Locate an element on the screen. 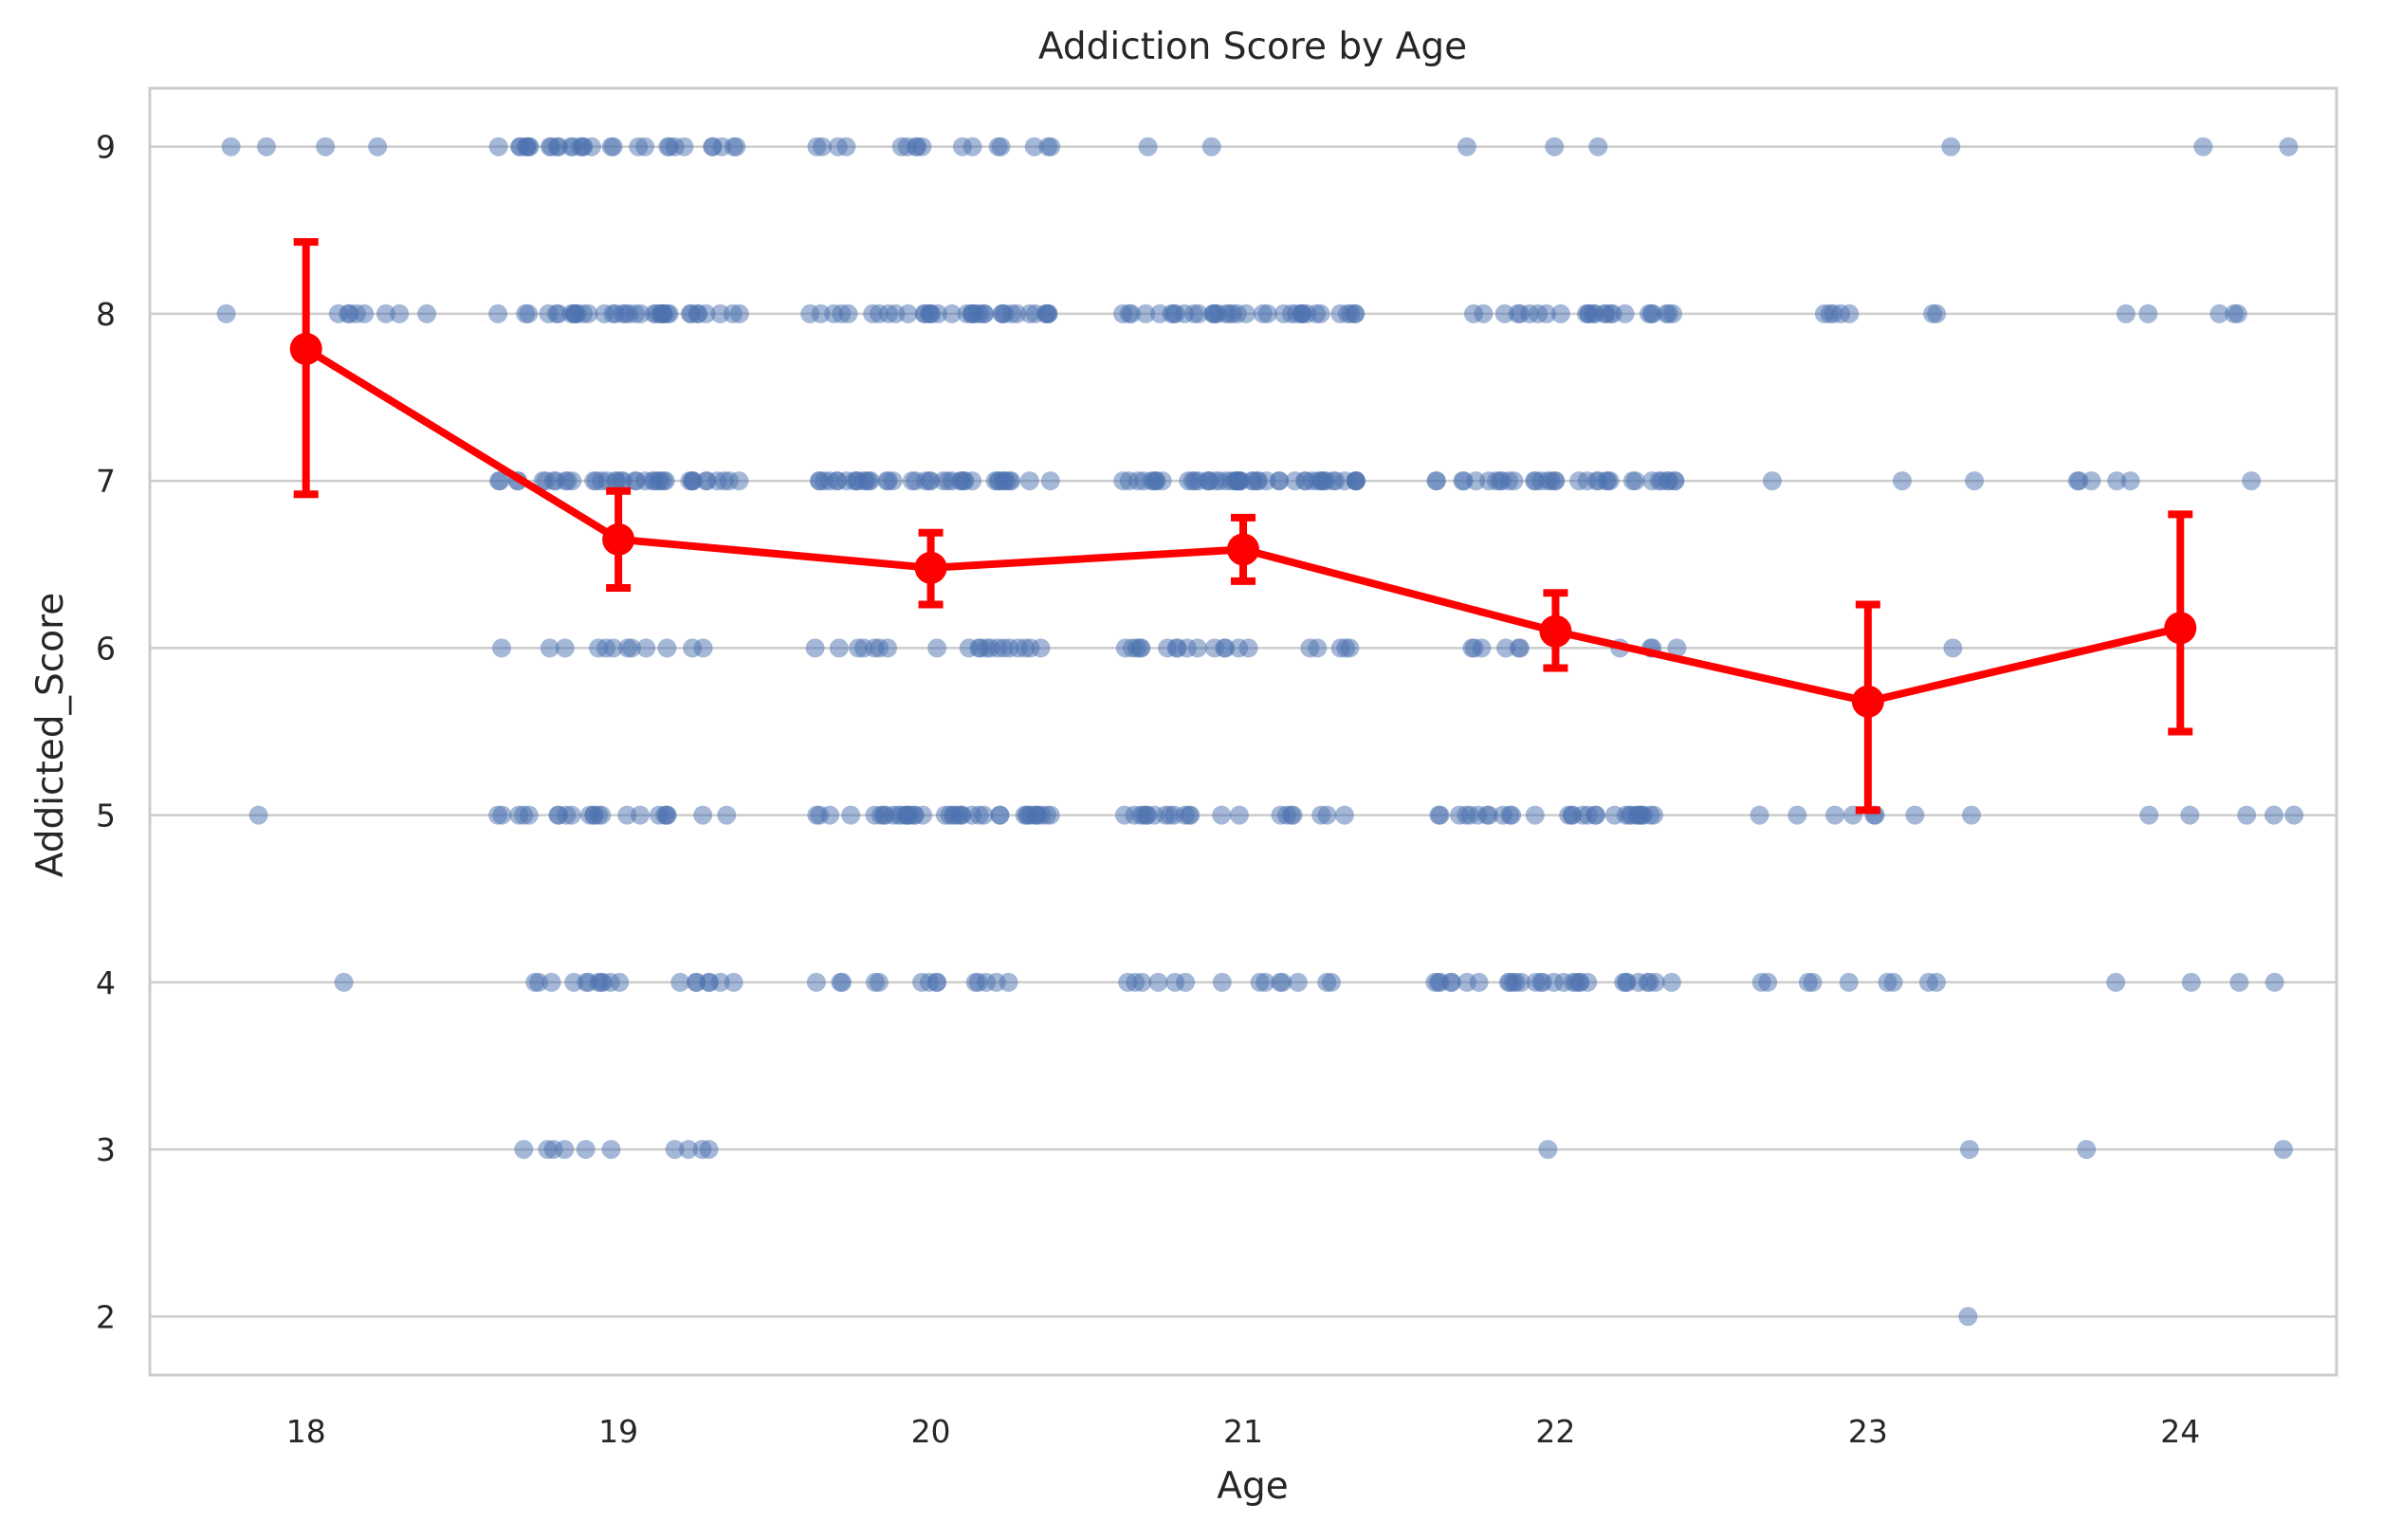 Image resolution: width=2383 pixels, height=1540 pixels. x-tick-label: 19 is located at coordinates (618, 1431).